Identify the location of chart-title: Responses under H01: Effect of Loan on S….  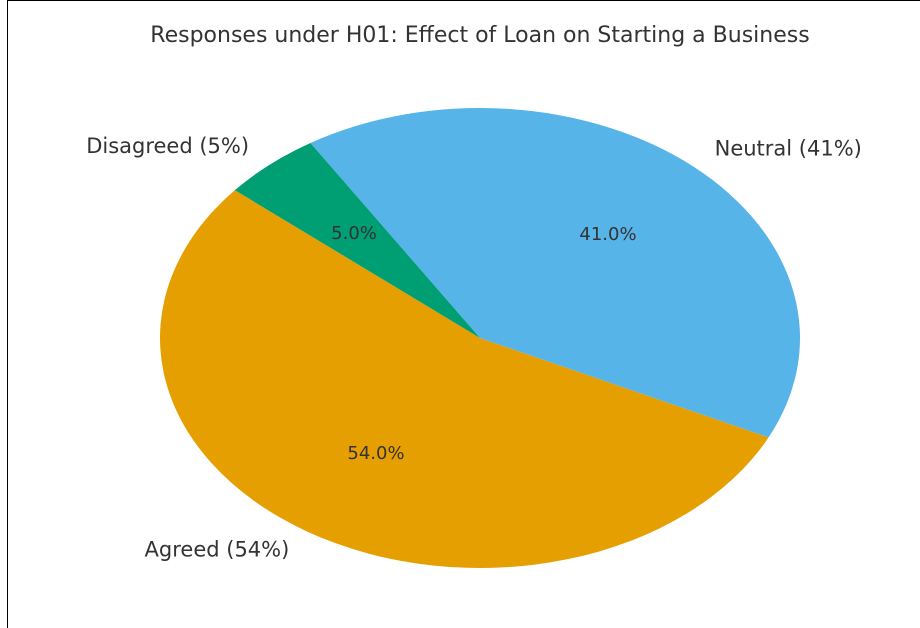
(479, 35).